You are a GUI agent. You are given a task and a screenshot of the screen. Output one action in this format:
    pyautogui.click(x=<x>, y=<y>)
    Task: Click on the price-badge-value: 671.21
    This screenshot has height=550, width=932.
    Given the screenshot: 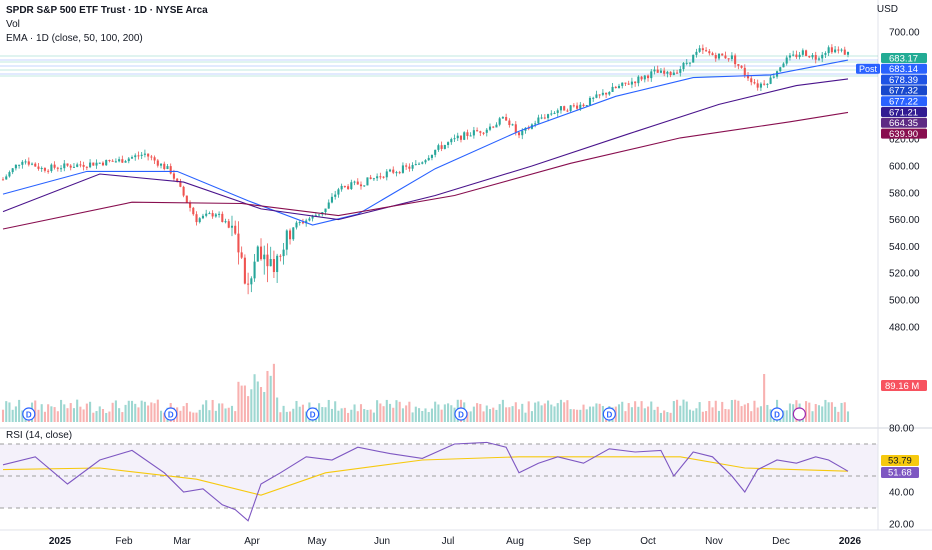 What is the action you would take?
    pyautogui.click(x=903, y=112)
    